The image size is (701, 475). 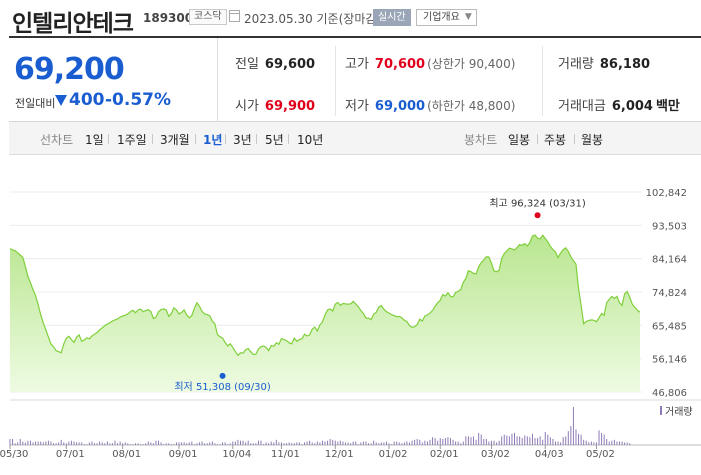 What do you see at coordinates (242, 140) in the screenshot?
I see `period-3y: 3년` at bounding box center [242, 140].